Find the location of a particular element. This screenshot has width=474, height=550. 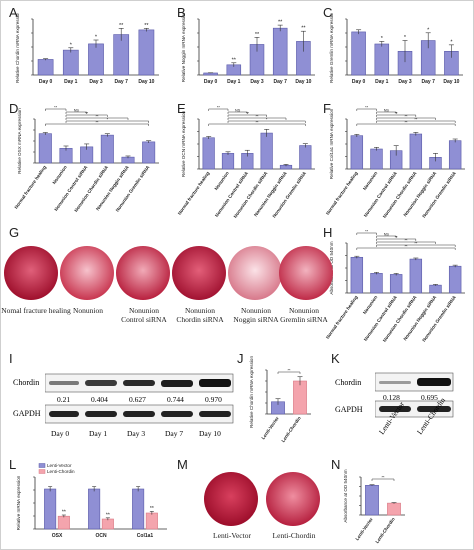

chart-f-bracket-label: NS is located at coordinates (387, 110).